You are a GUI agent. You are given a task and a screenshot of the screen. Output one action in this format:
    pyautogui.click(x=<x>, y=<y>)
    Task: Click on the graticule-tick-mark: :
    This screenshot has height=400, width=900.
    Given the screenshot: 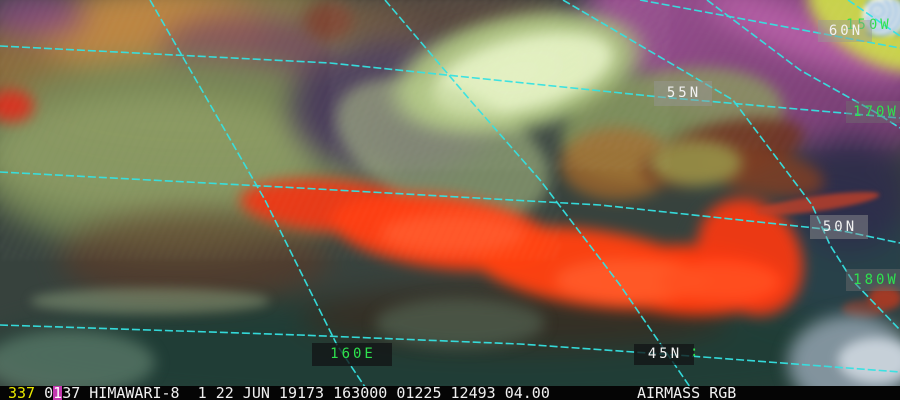 What is the action you would take?
    pyautogui.click(x=696, y=352)
    